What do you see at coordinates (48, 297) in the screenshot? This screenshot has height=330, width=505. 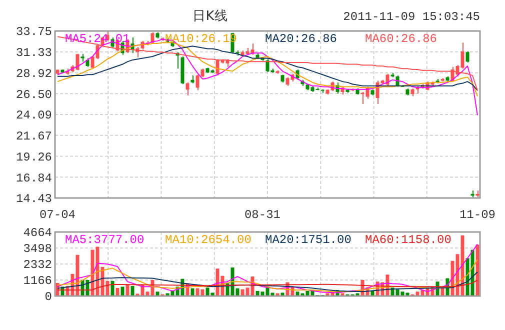 I see `y-tick-label: 0` at bounding box center [48, 297].